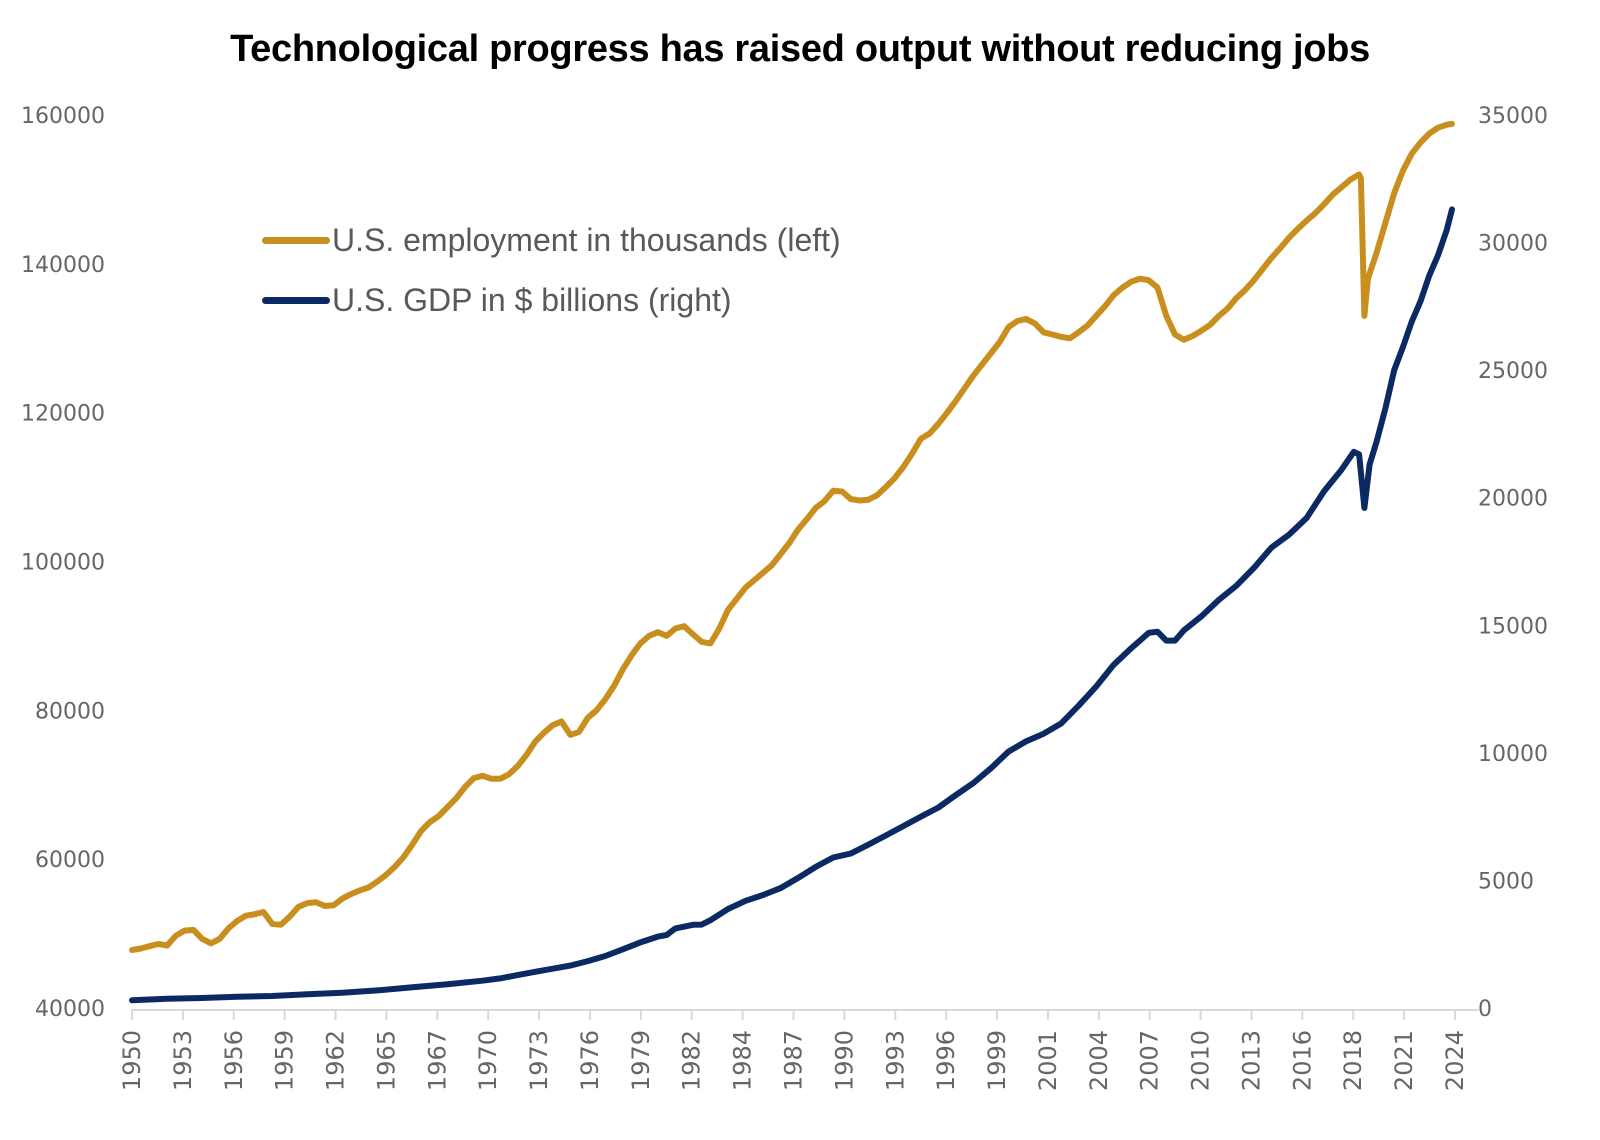 This screenshot has height=1140, width=1600. What do you see at coordinates (1513, 563) in the screenshot?
I see `right-axis: 0 5000 10000 15000 20000 25000 30000 35000` at bounding box center [1513, 563].